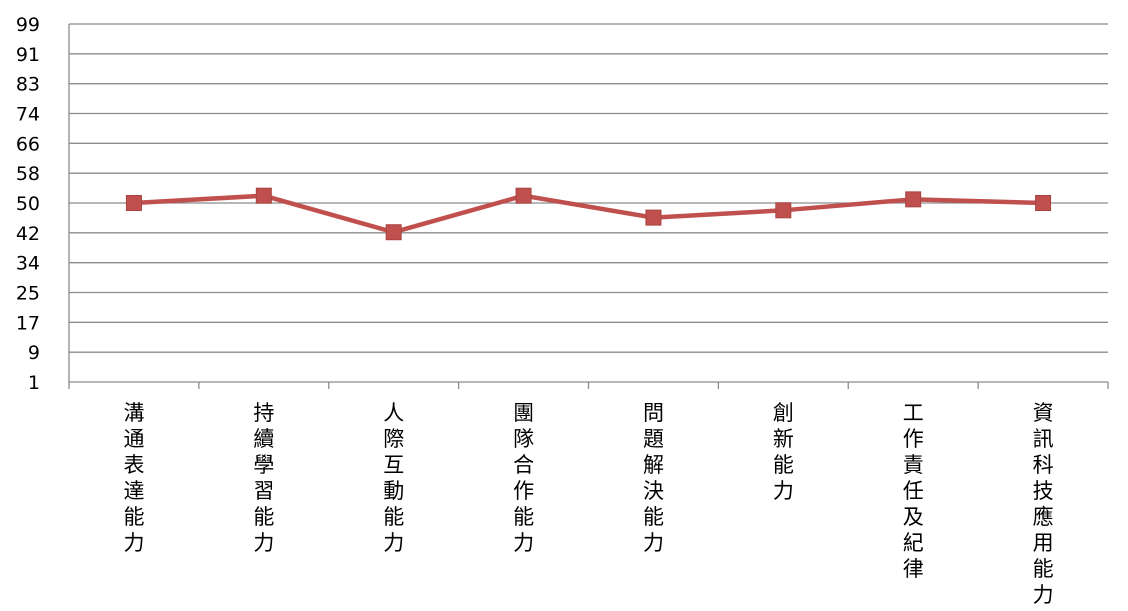 Image resolution: width=1128 pixels, height=611 pixels. Describe the element at coordinates (28, 264) in the screenshot. I see `y-tick-label: 34` at that location.